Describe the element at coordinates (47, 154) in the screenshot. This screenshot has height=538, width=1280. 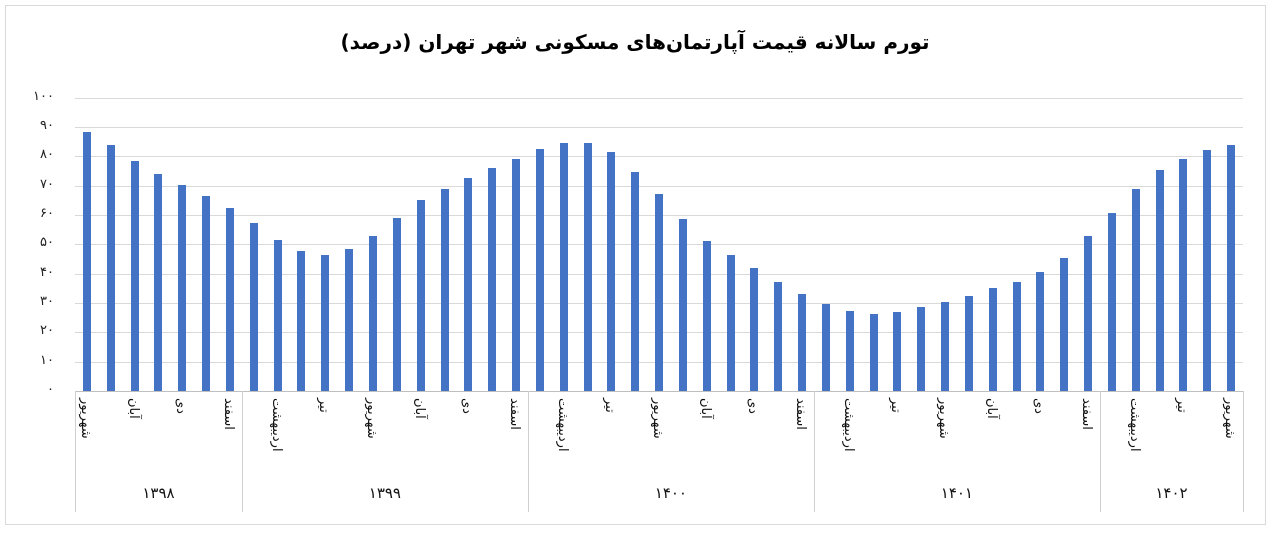
I see `y-tick-label: ۸۰` at that location.